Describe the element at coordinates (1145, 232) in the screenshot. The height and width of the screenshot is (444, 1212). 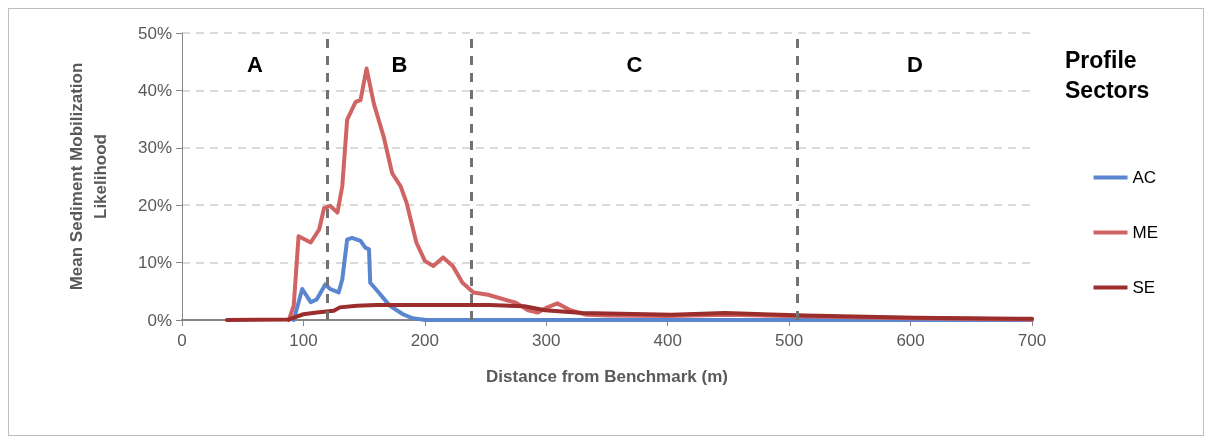
I see `legend-label: ME` at that location.